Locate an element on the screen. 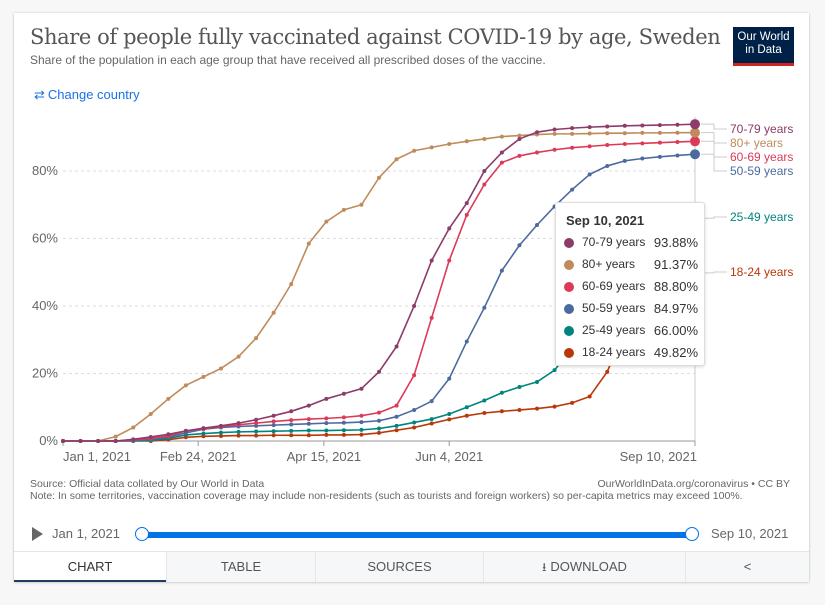  x-tick-label: Feb 24, 2021 is located at coordinates (198, 456).